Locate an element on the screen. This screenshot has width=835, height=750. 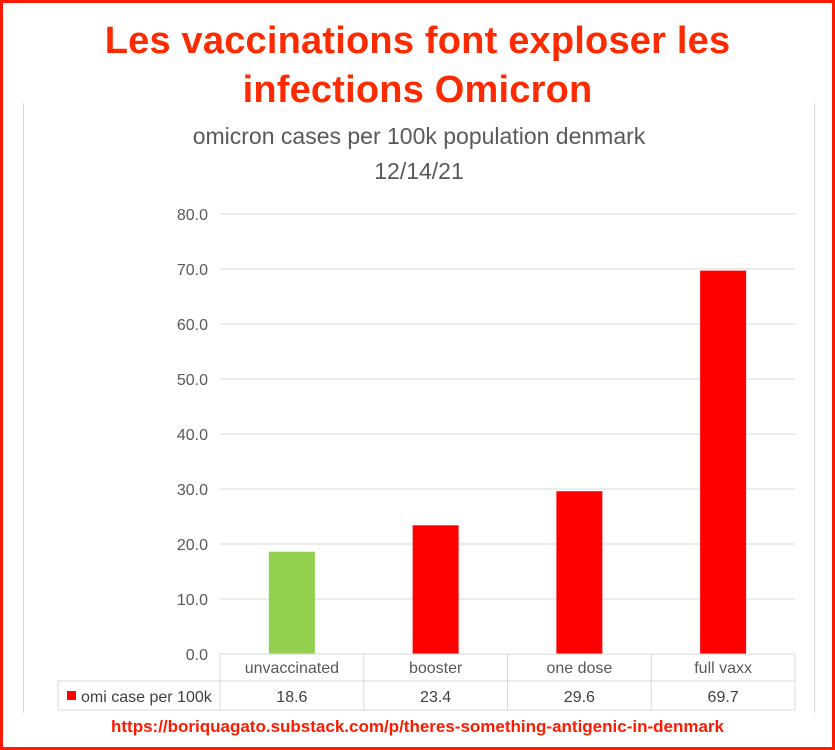
x-category-label: booster is located at coordinates (436, 668).